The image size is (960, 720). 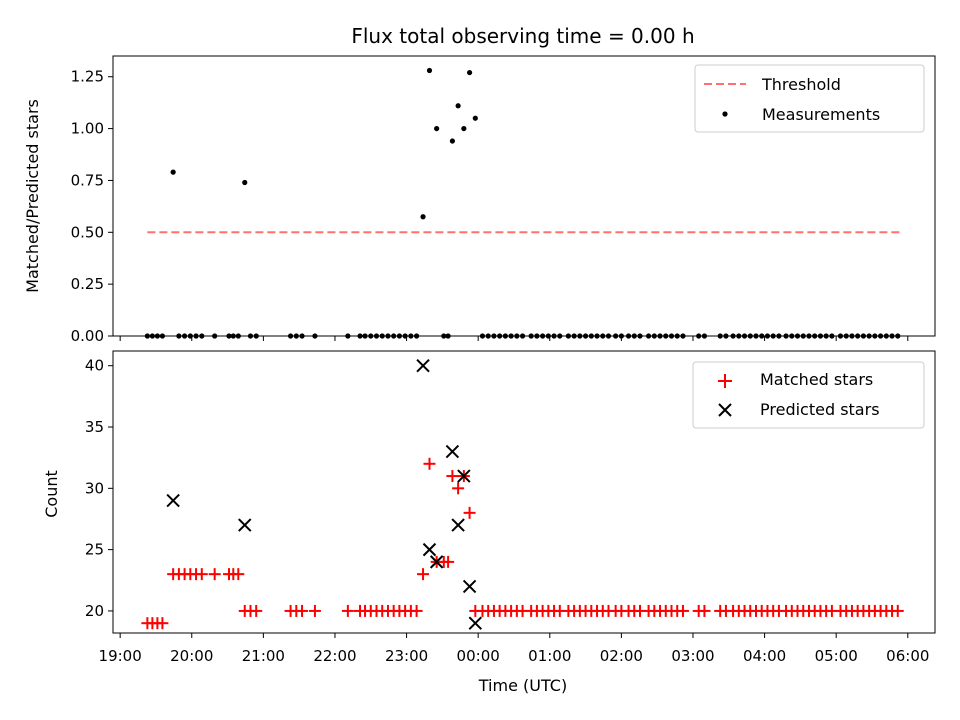 I want to click on bottom-y-tick-label: 20, so click(x=94, y=611).